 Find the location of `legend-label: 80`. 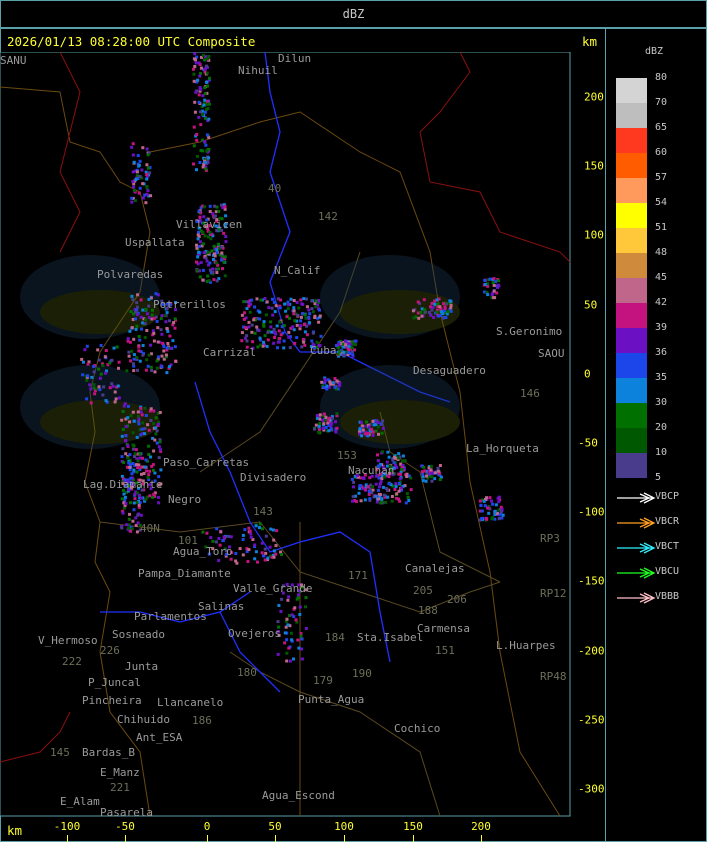

legend-label: 80 is located at coordinates (661, 77).